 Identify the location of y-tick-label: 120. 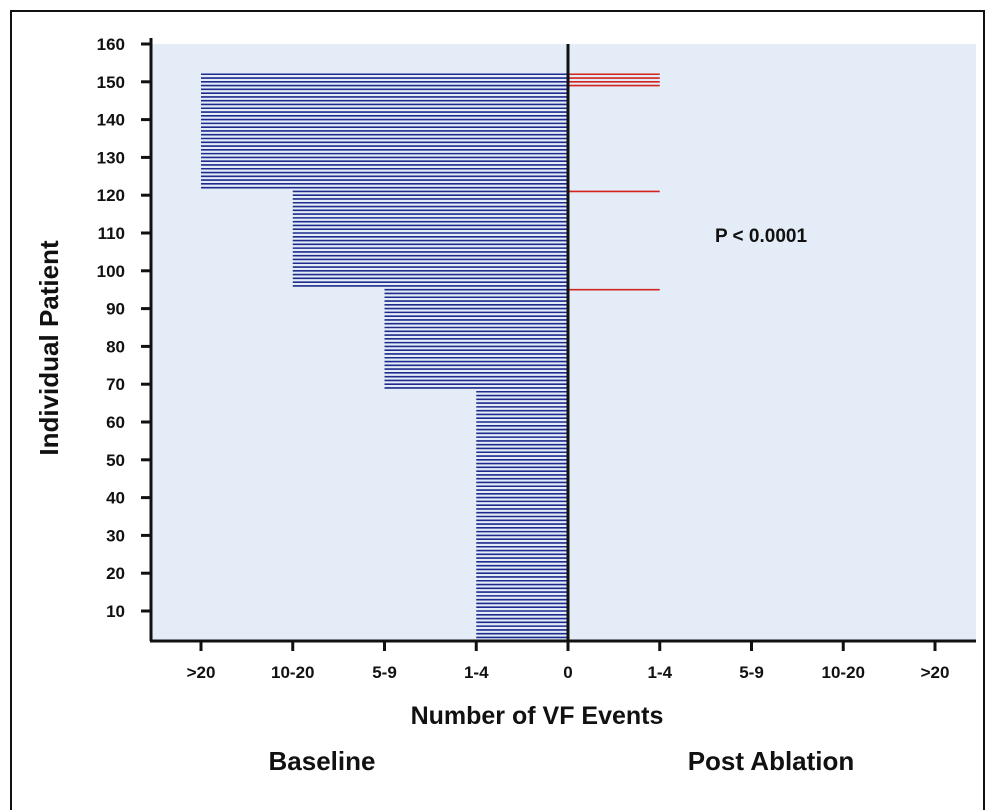
(111, 195).